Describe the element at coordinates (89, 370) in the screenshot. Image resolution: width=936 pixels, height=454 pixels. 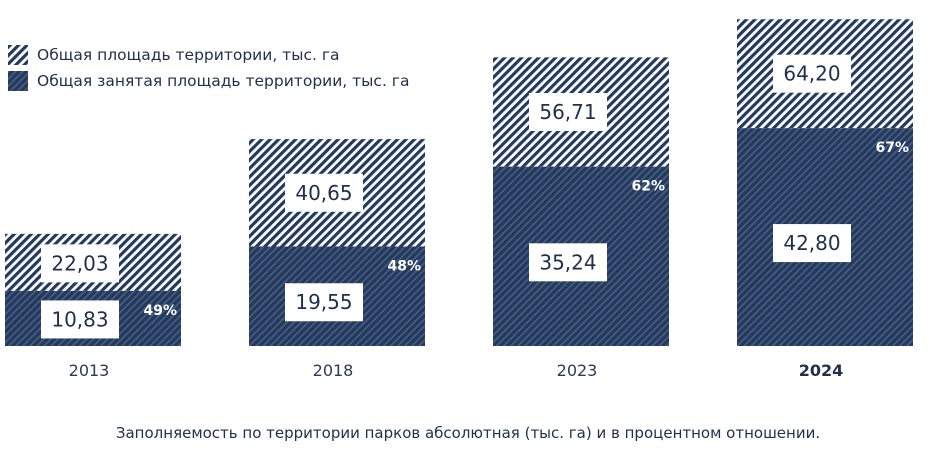
I see `x-tick-label-2013: 2013` at that location.